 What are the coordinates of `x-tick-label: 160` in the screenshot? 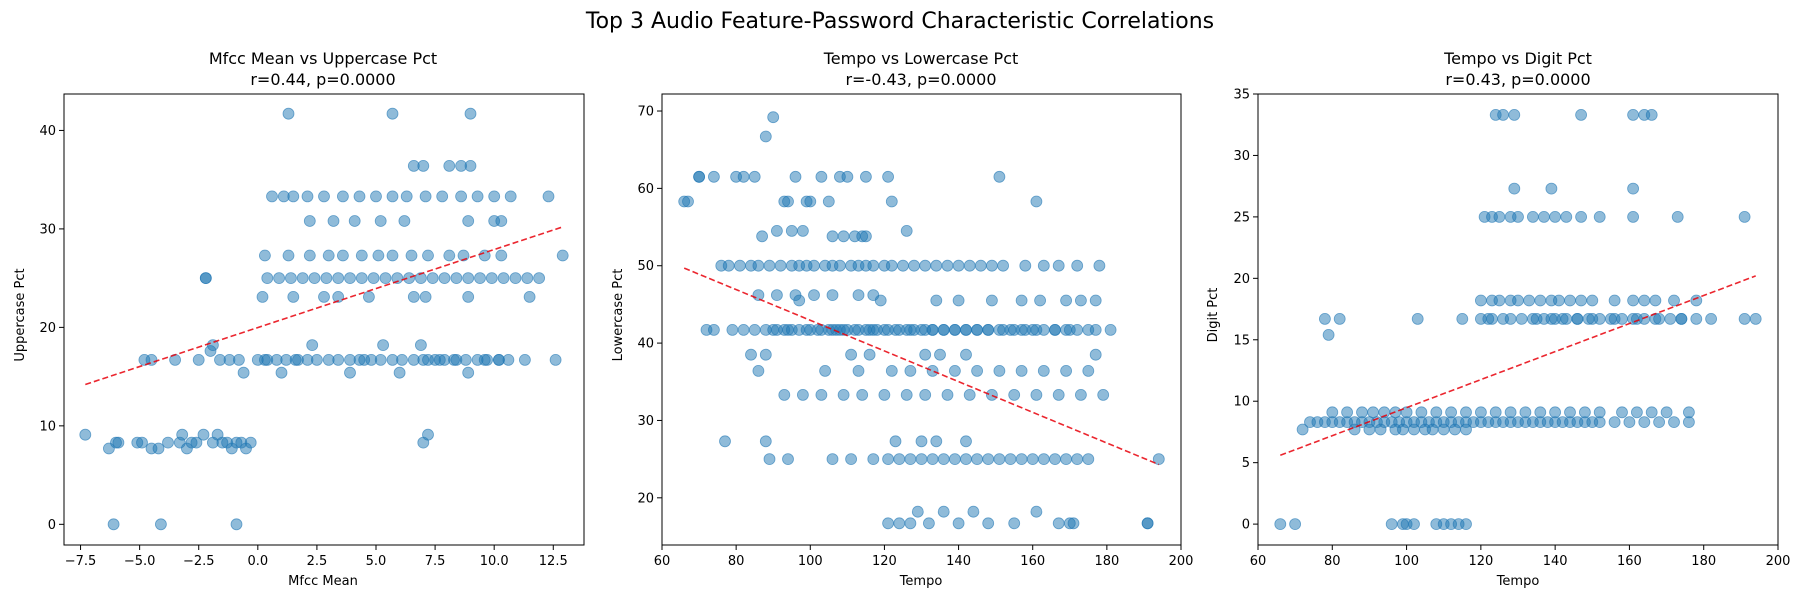 It's located at (1629, 561).